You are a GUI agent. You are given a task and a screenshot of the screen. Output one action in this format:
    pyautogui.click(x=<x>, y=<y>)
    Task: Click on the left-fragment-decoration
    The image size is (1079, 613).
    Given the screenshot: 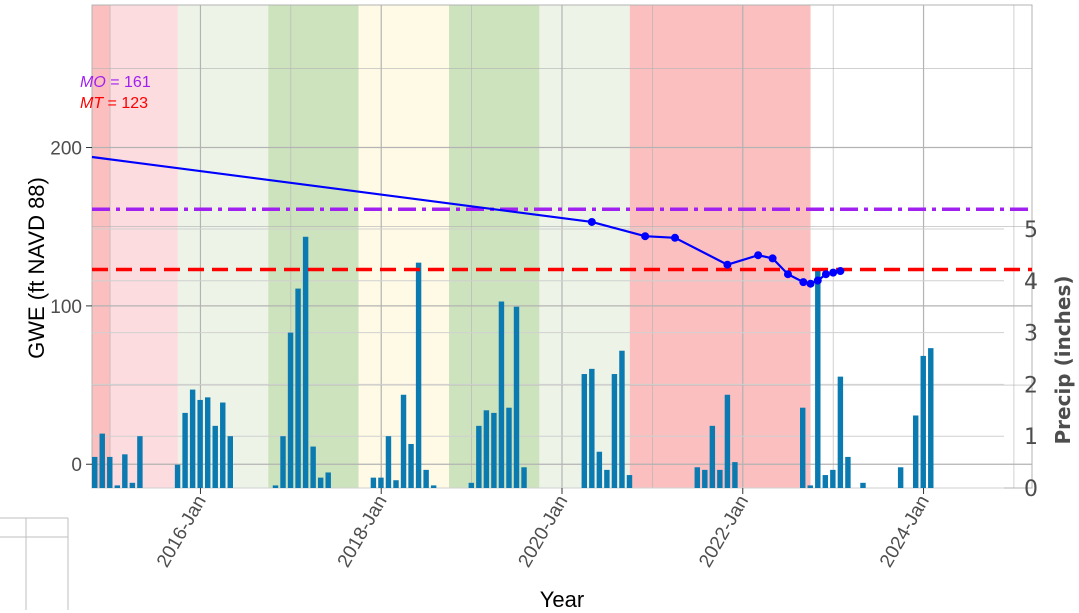 What is the action you would take?
    pyautogui.click(x=34, y=563)
    